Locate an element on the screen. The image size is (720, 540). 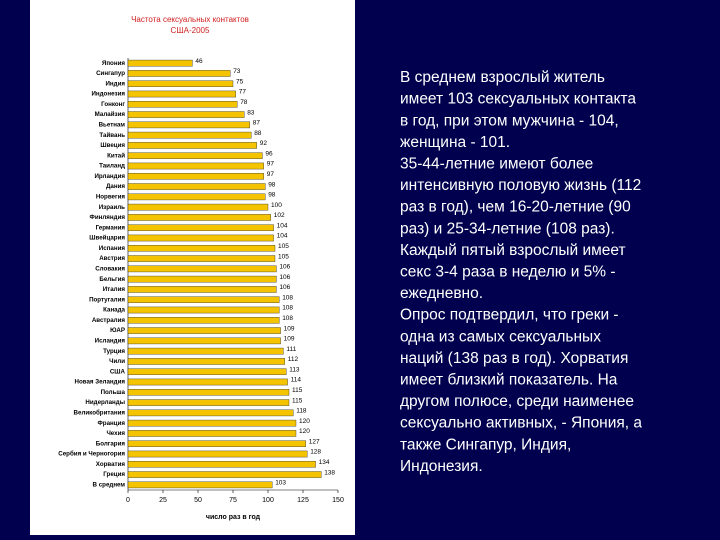
body-text-line: одна из самых сексуальных is located at coordinates (500, 336).